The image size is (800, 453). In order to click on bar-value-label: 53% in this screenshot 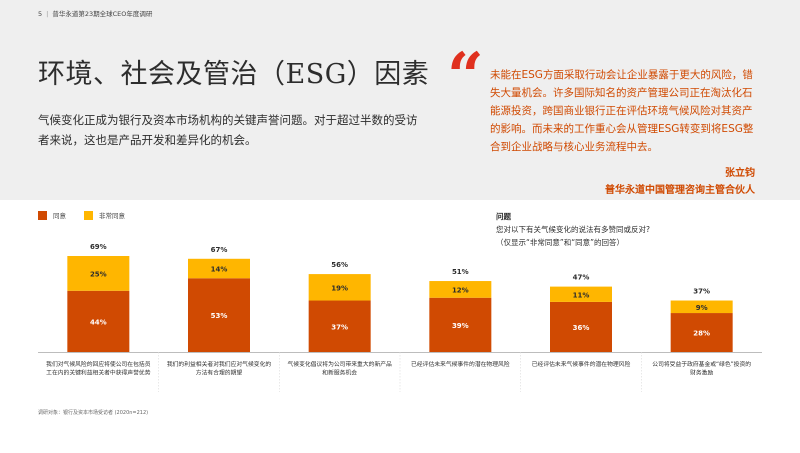, I will do `click(219, 316)`.